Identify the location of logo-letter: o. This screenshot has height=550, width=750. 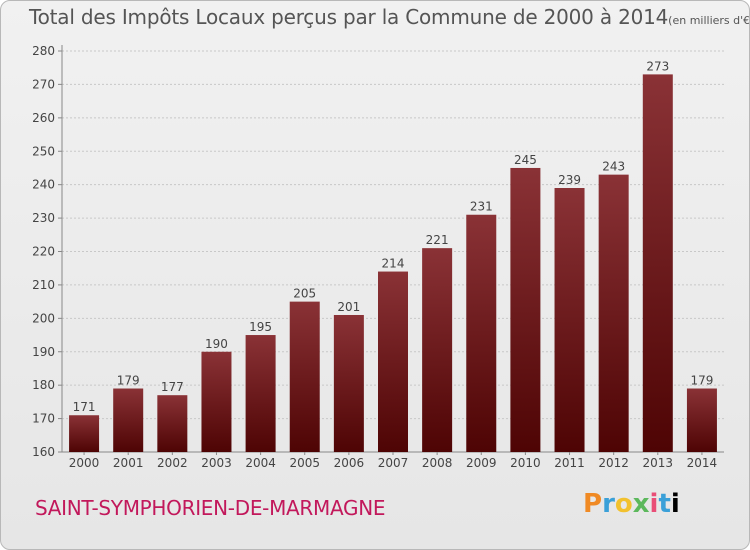
(623, 504).